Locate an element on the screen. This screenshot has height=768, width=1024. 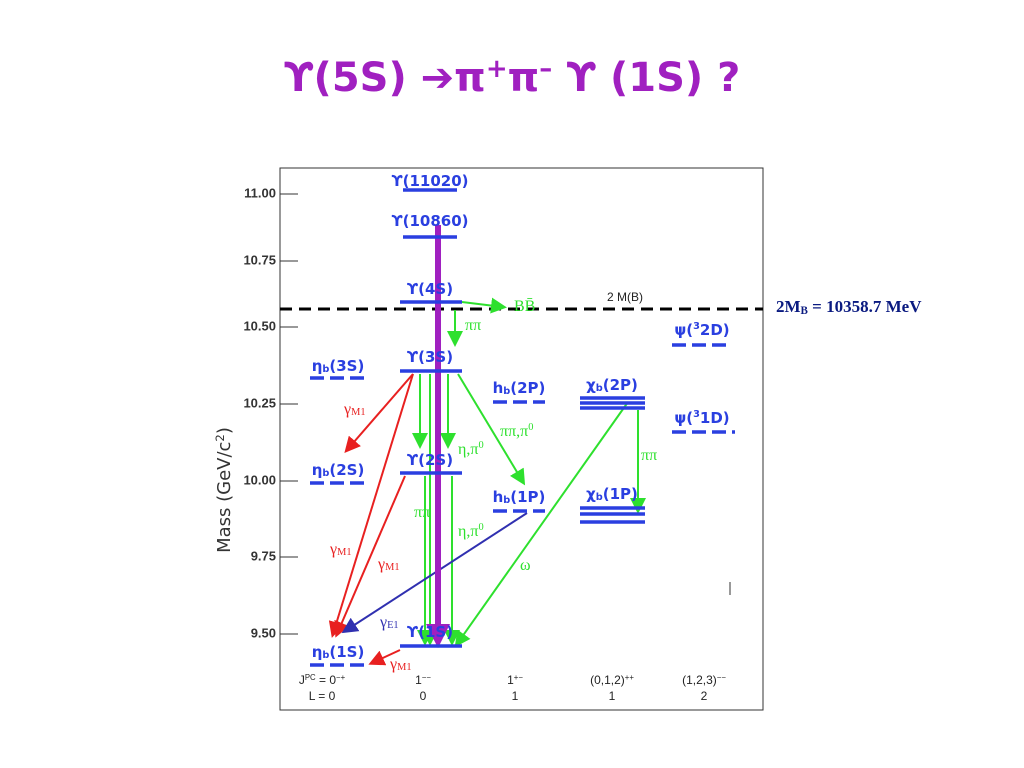
level-label: ϒ(1S) is located at coordinates (430, 632).